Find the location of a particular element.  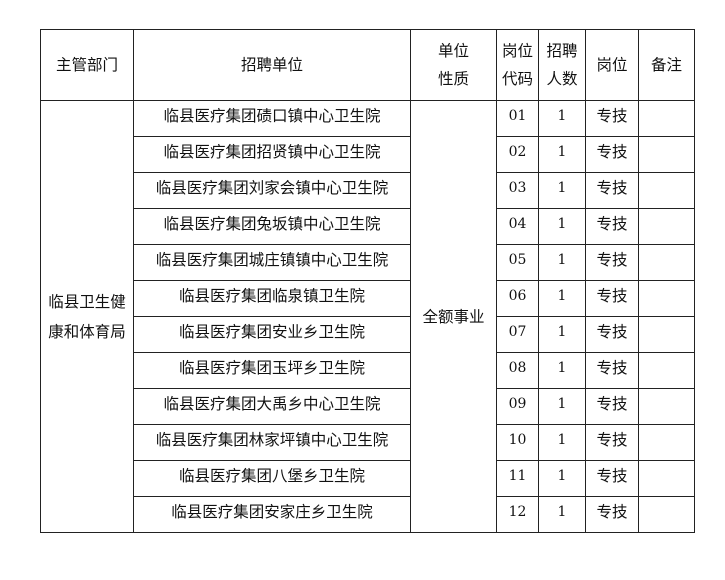

code-cell: 08 is located at coordinates (517, 370).